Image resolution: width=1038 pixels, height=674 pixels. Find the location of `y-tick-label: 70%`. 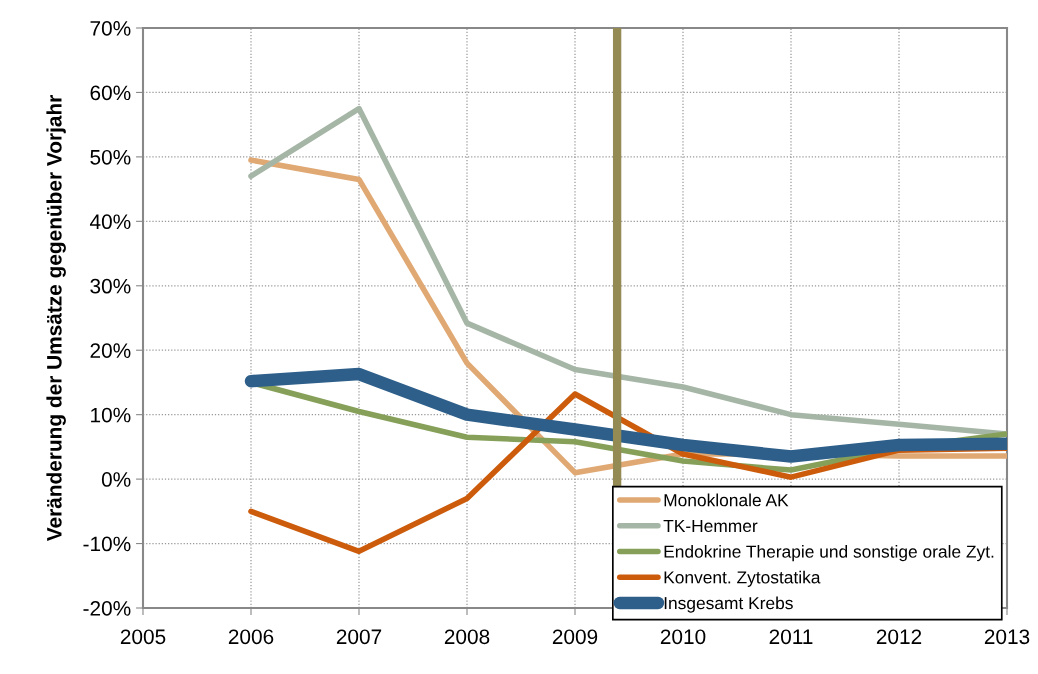

y-tick-label: 70% is located at coordinates (110, 28).